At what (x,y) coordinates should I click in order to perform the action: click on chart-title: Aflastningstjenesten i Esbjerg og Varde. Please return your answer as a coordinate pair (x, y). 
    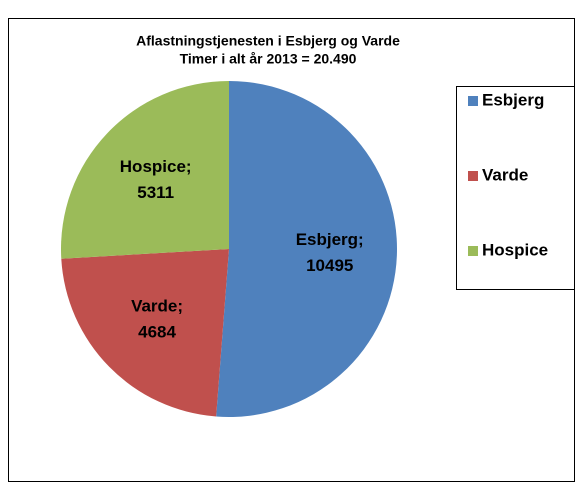
    Looking at the image, I should click on (268, 41).